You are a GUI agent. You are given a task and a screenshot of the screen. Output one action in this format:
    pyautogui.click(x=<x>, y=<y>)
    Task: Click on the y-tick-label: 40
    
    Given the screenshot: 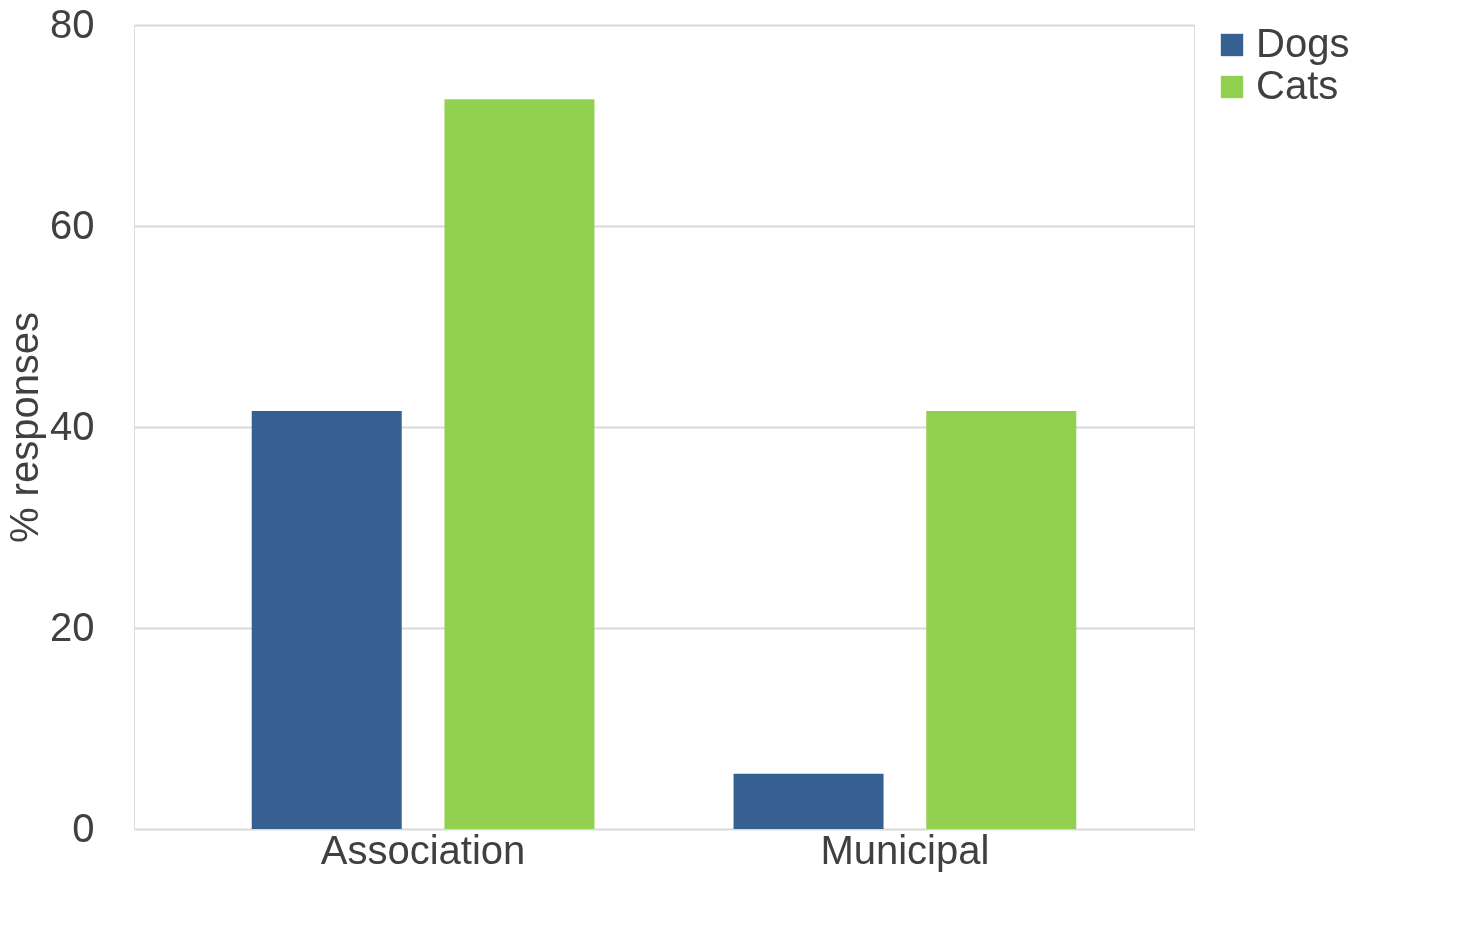 What is the action you would take?
    pyautogui.click(x=72, y=425)
    